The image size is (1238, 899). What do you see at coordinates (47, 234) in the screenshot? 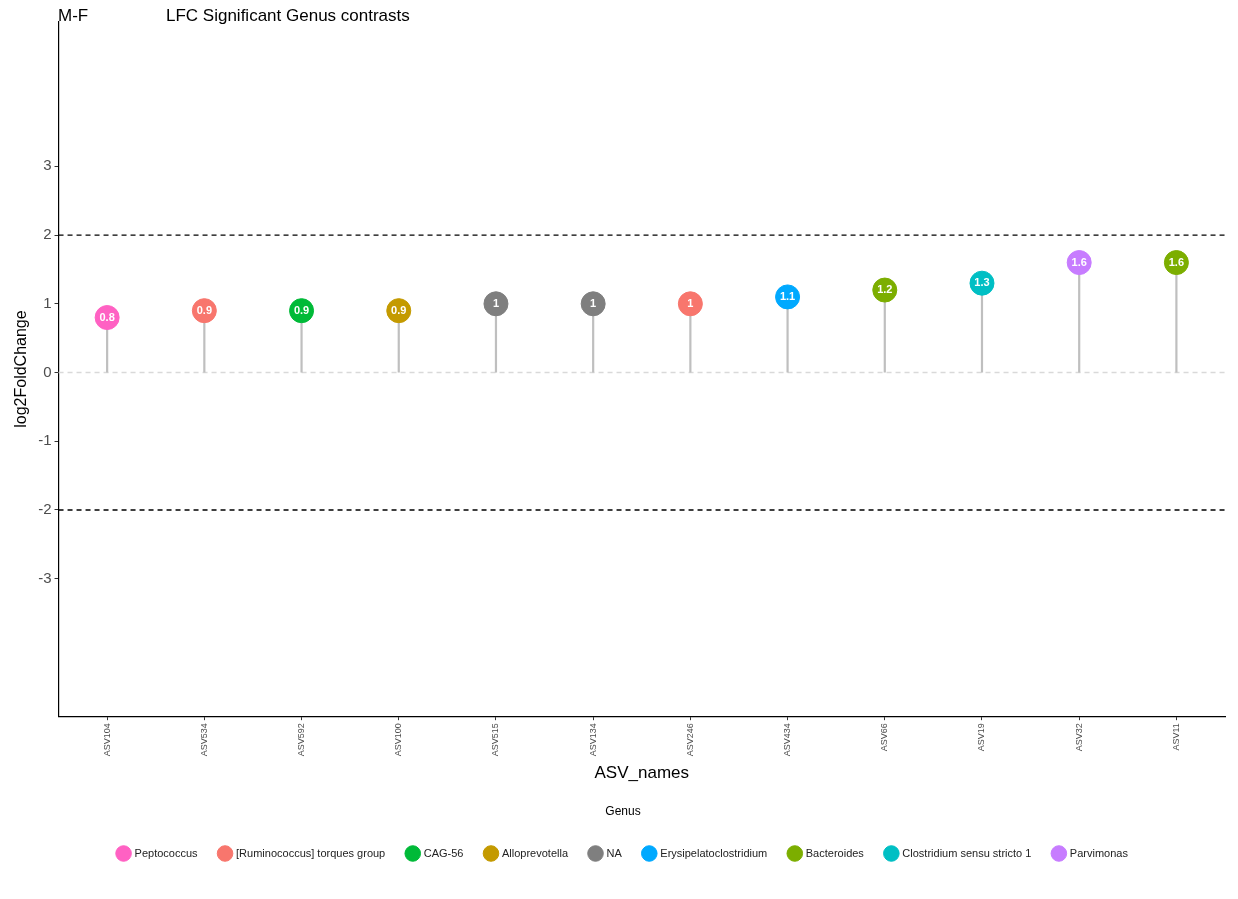
I see `y-tick-label: 2` at bounding box center [47, 234].